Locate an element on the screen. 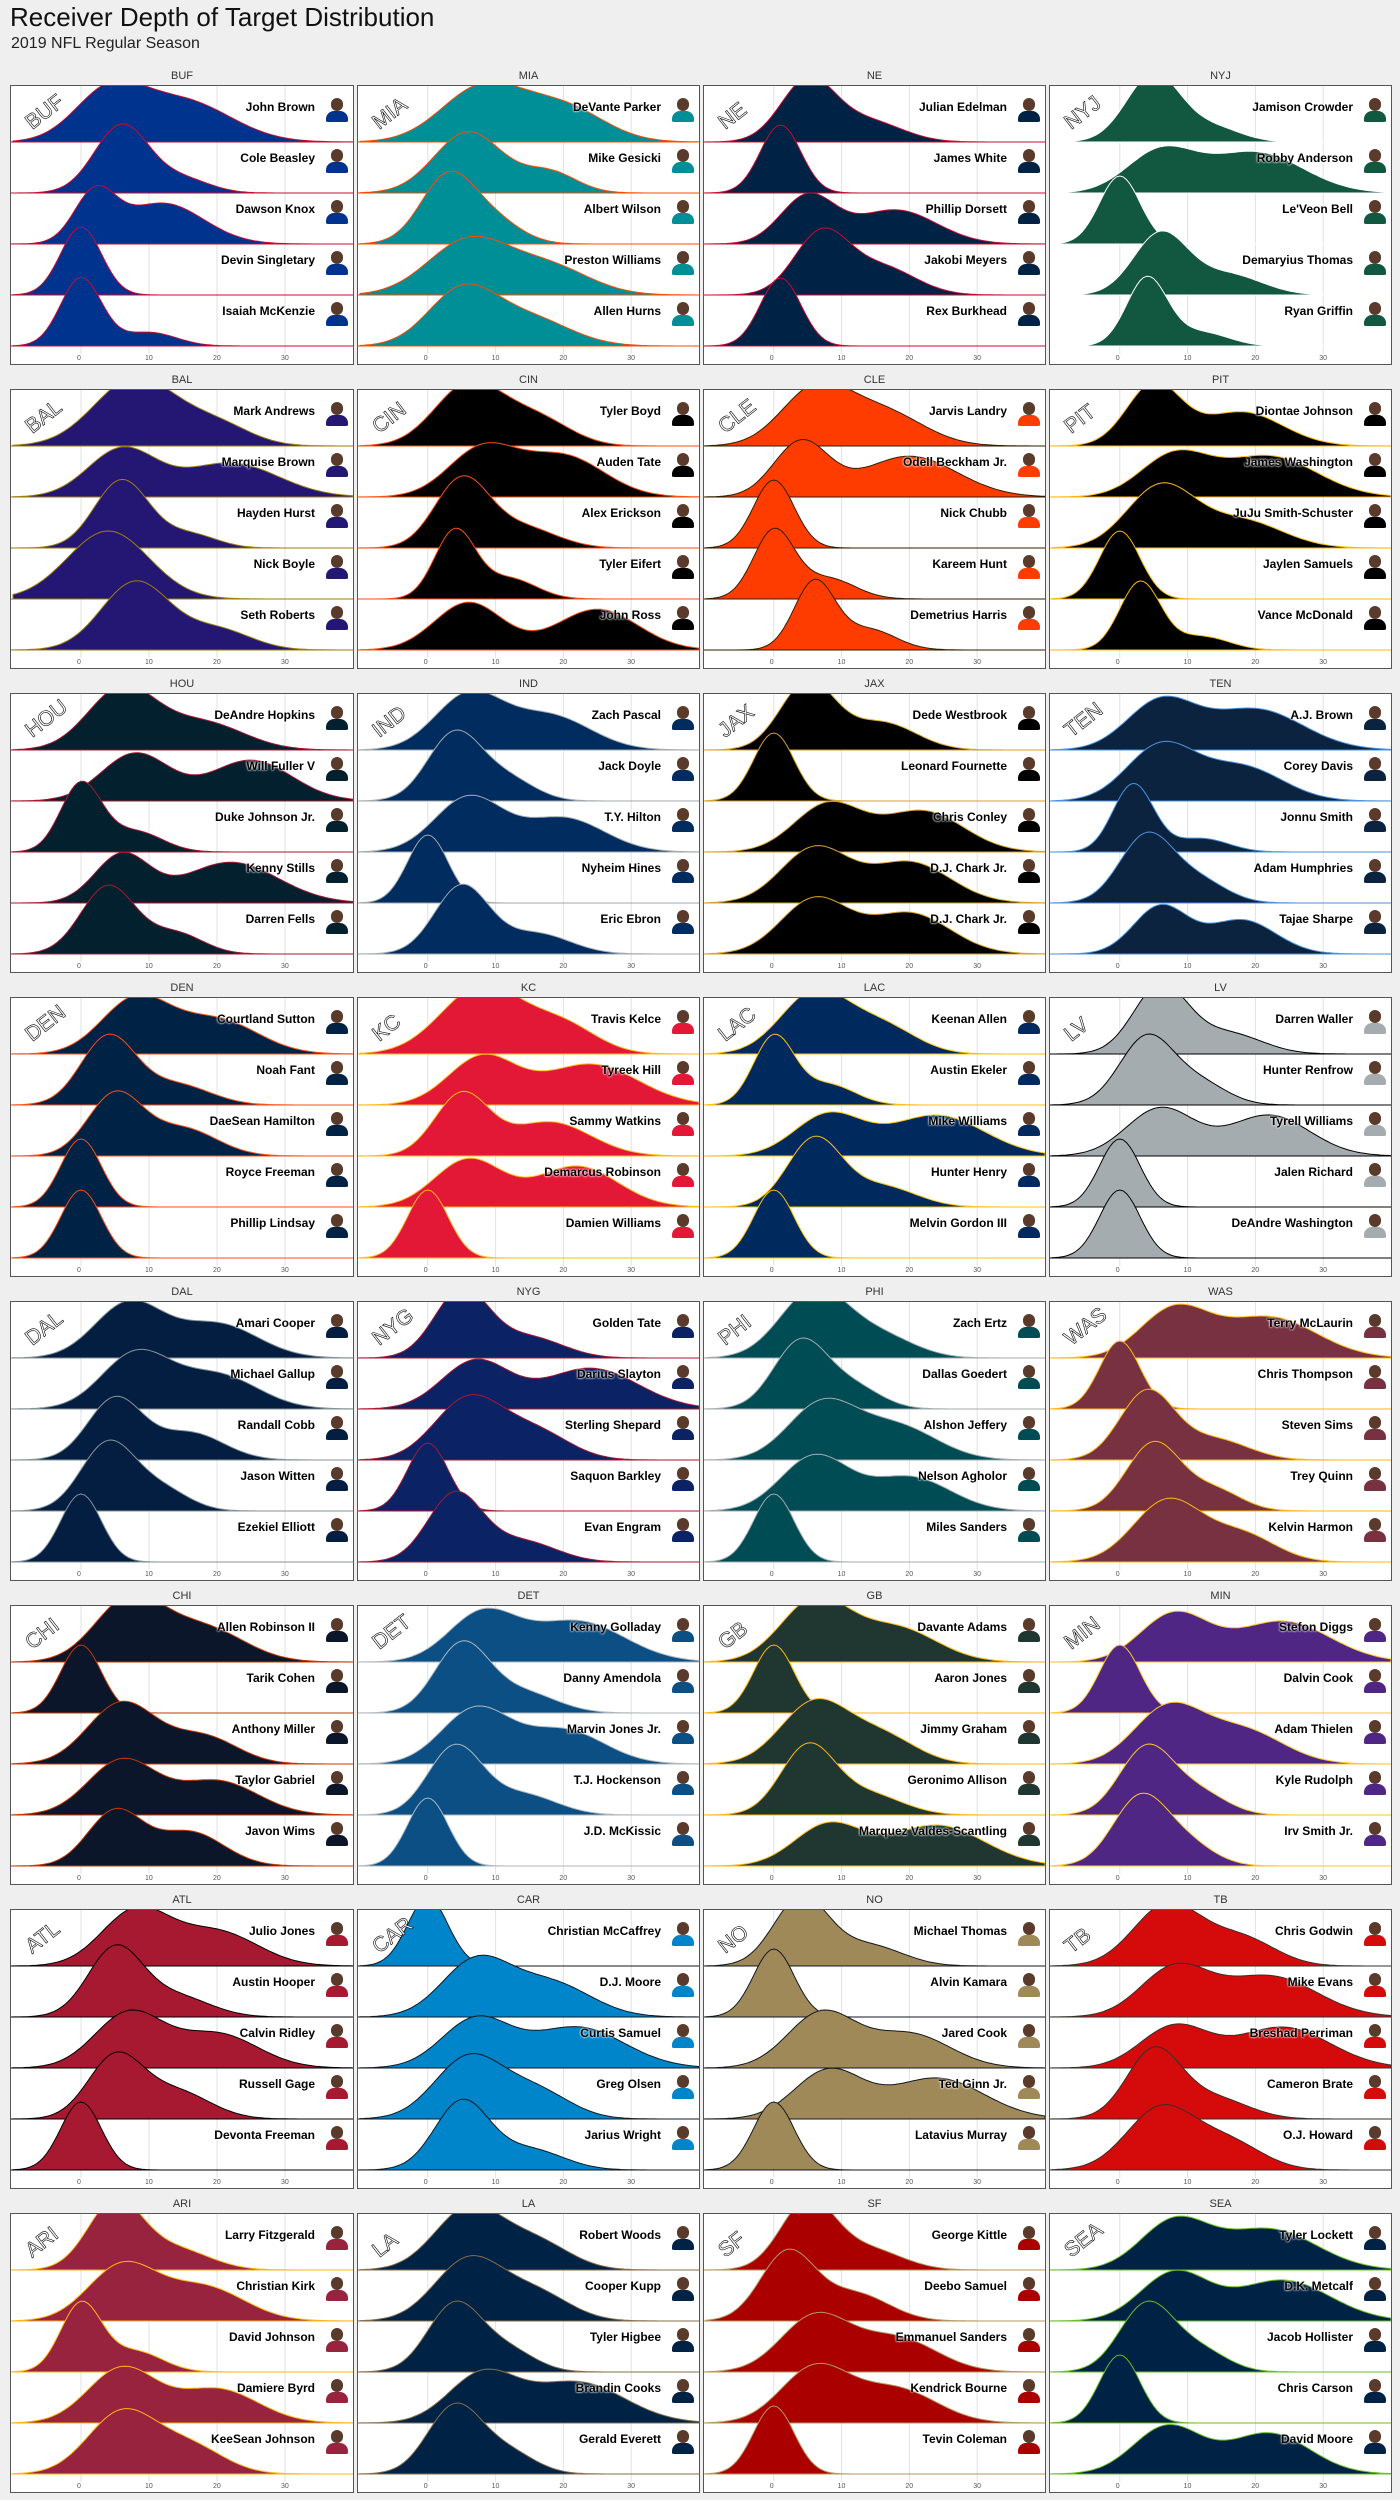 Image resolution: width=1400 pixels, height=2500 pixels. player-name: Ezekiel Elliott is located at coordinates (276, 1527).